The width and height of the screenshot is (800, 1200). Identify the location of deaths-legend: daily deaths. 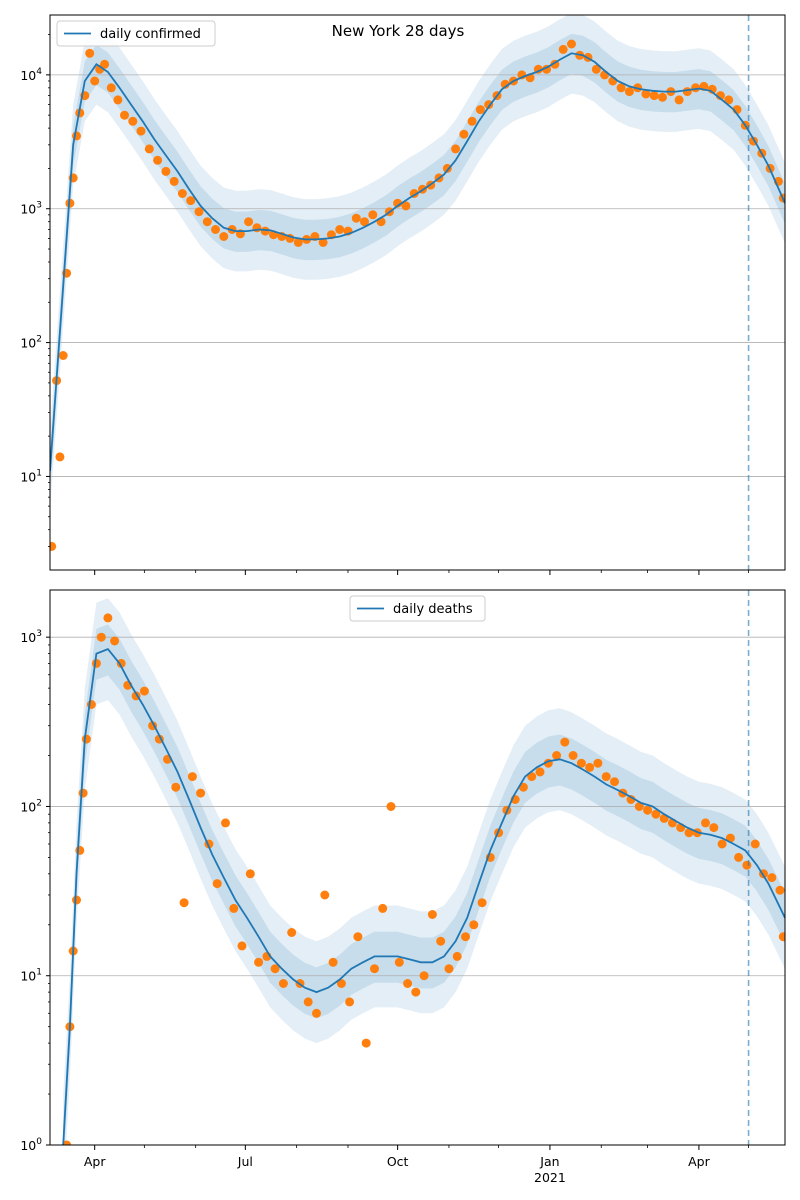
(417, 608).